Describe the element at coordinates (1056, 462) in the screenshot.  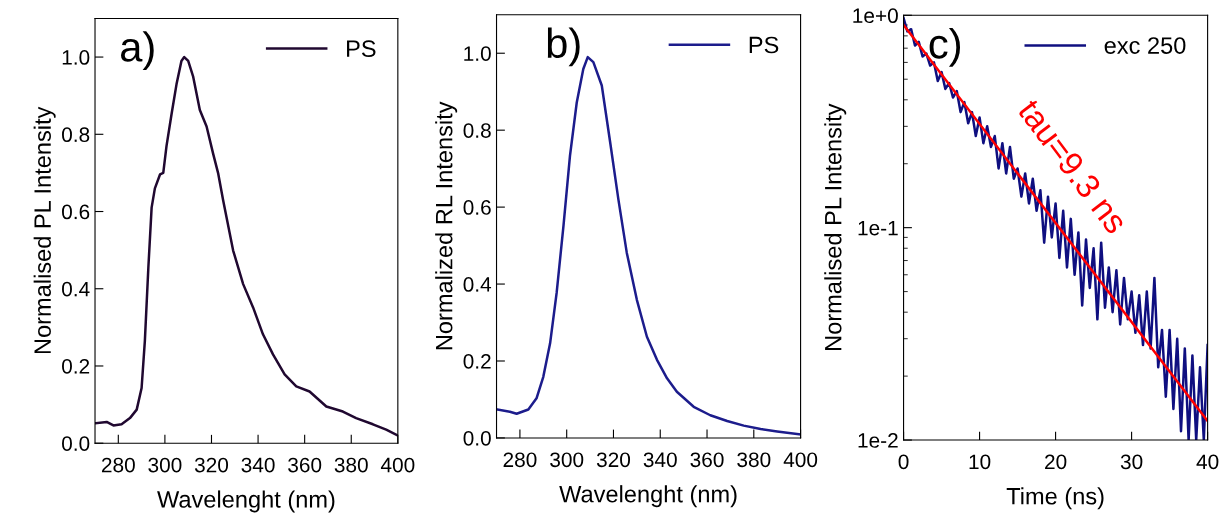
I see `x-tick-label: 20` at that location.